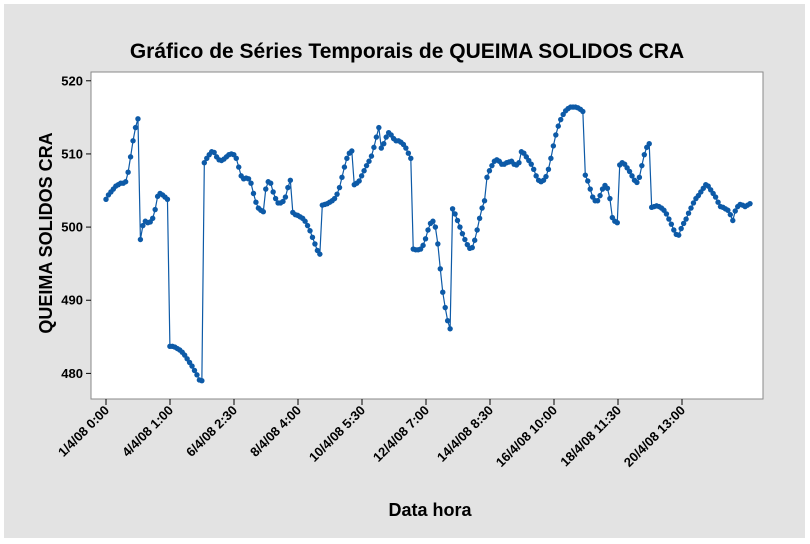 The height and width of the screenshot is (544, 810). What do you see at coordinates (72, 153) in the screenshot?
I see `y-tick-label: 510` at bounding box center [72, 153].